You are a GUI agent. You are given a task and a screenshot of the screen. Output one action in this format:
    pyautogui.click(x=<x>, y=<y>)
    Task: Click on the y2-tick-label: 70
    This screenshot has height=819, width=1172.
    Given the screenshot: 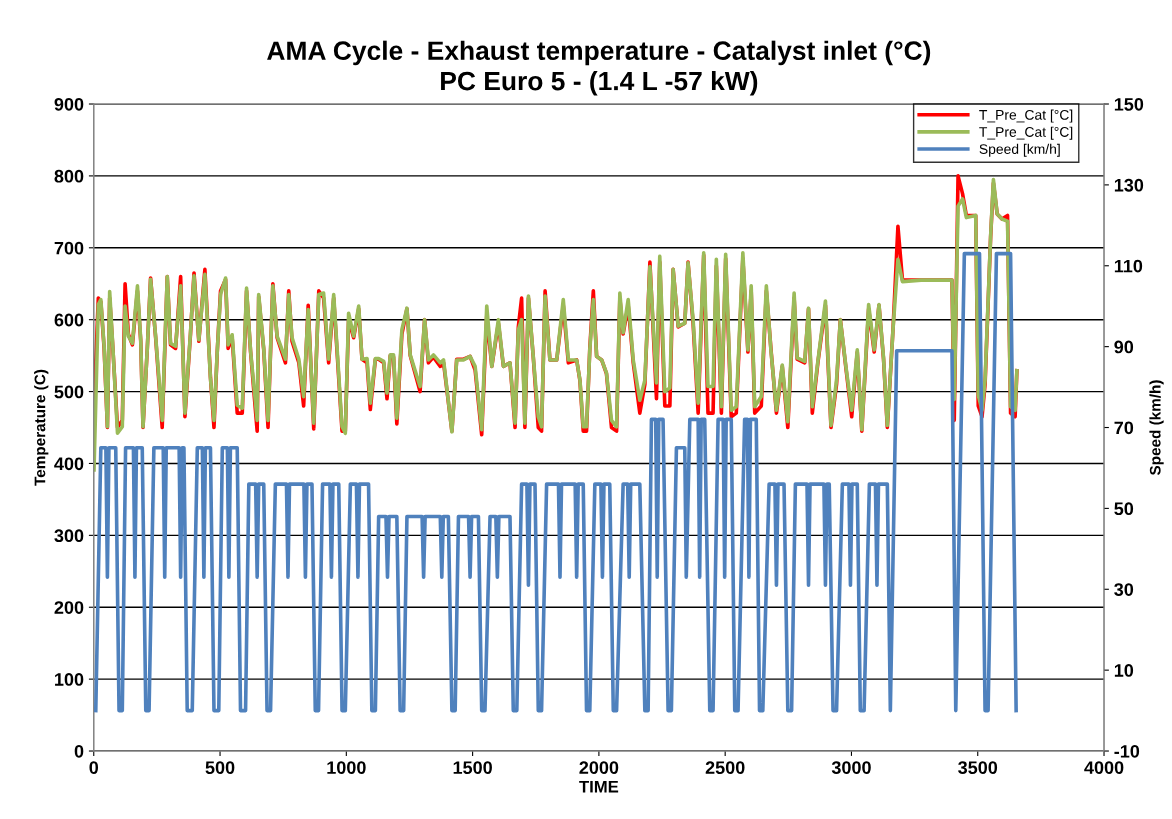 What is the action you would take?
    pyautogui.click(x=1124, y=428)
    